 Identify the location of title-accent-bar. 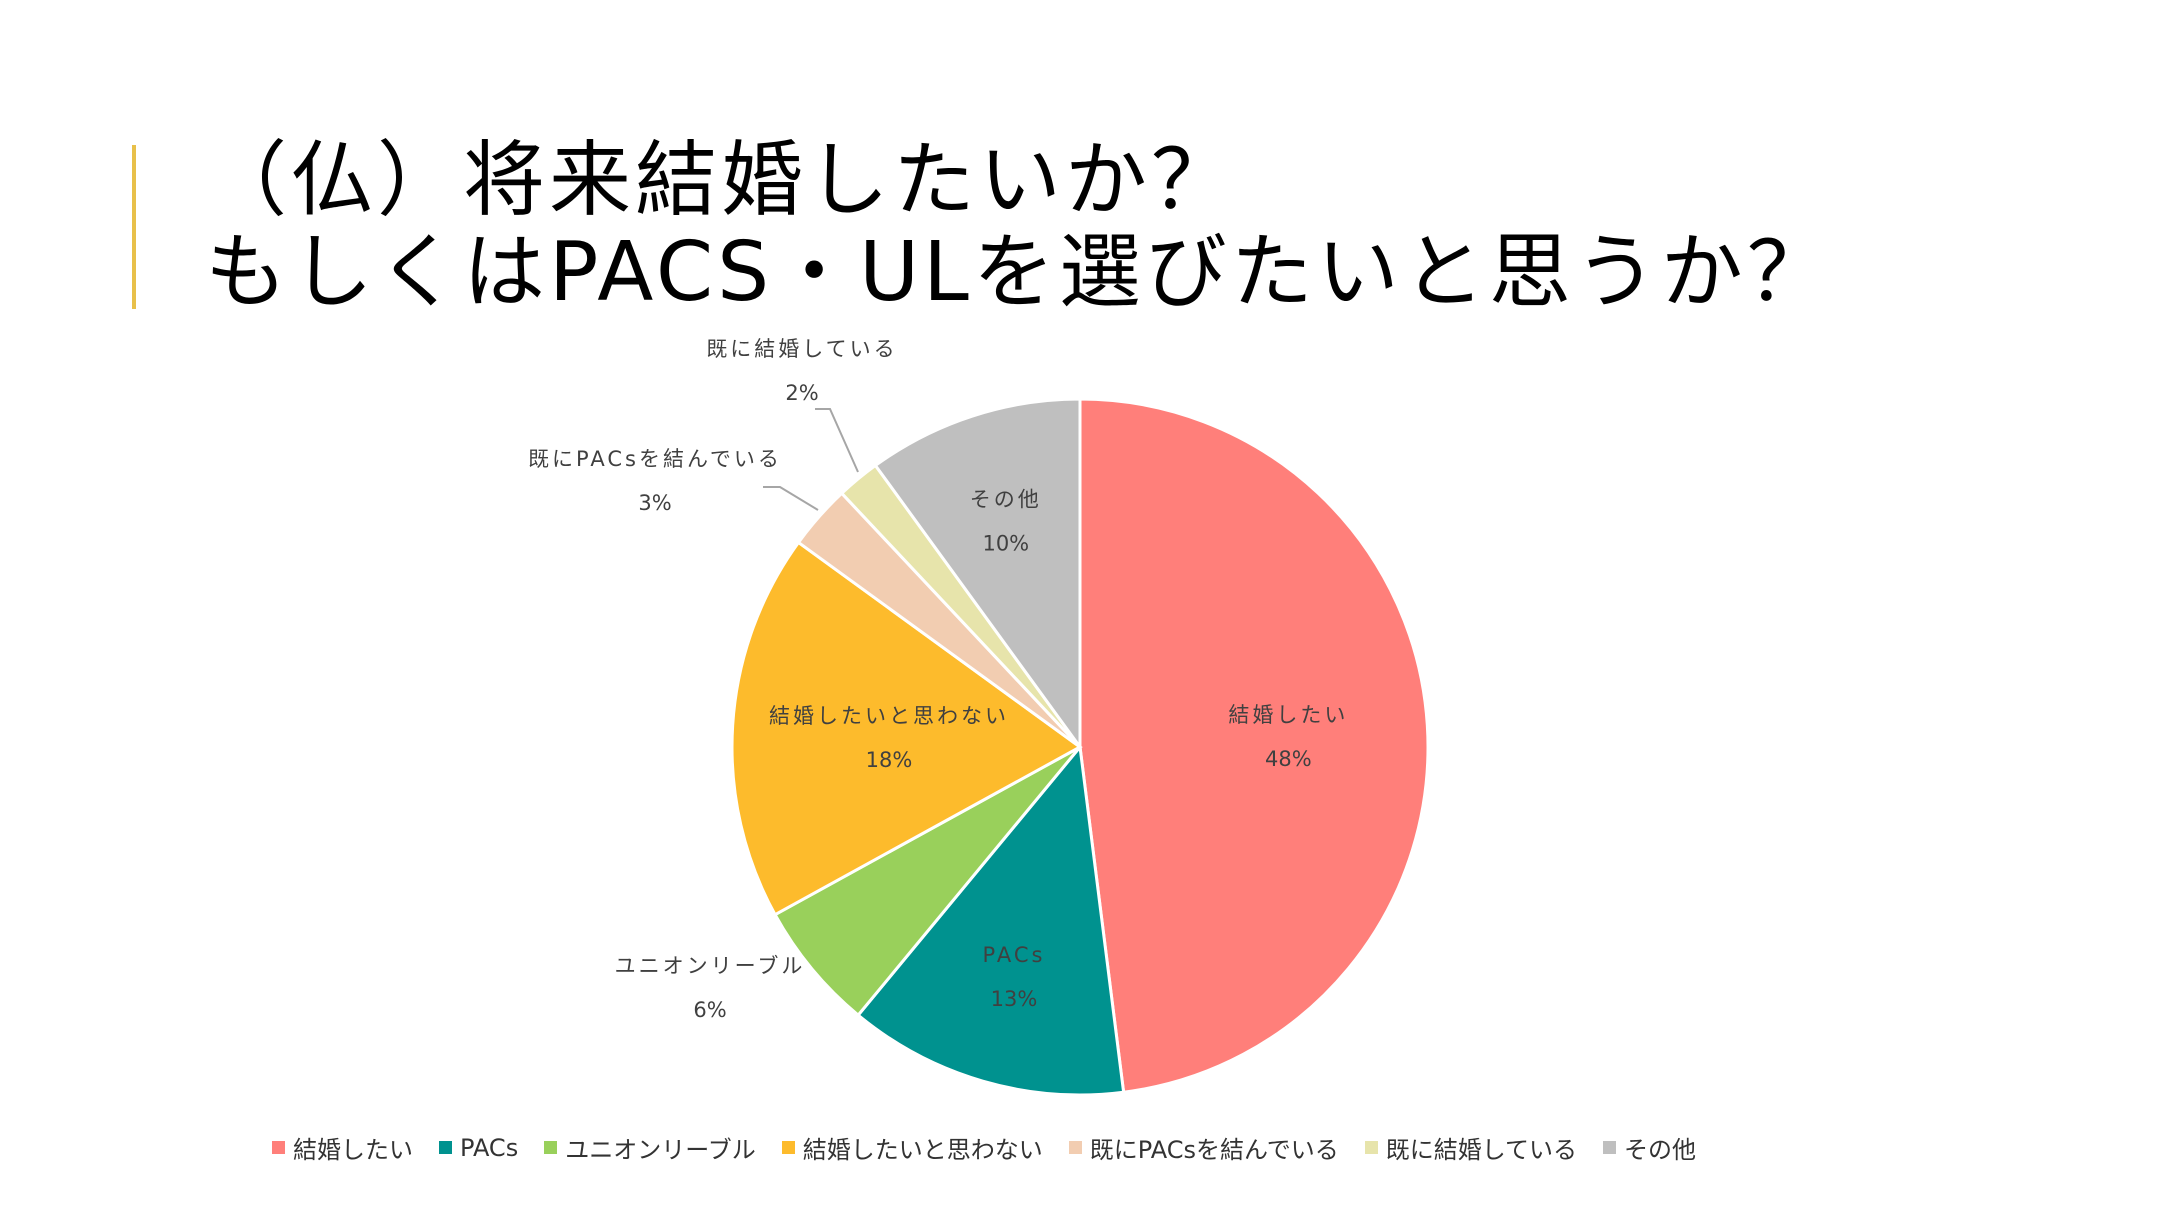
(134, 227).